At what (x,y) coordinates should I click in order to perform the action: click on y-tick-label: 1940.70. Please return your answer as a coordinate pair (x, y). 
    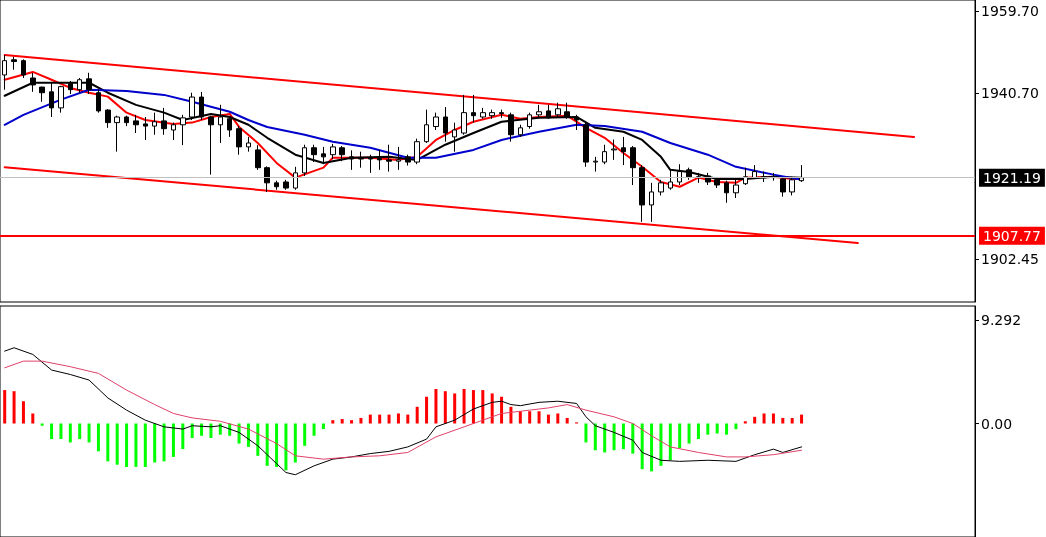
    Looking at the image, I should click on (1010, 93).